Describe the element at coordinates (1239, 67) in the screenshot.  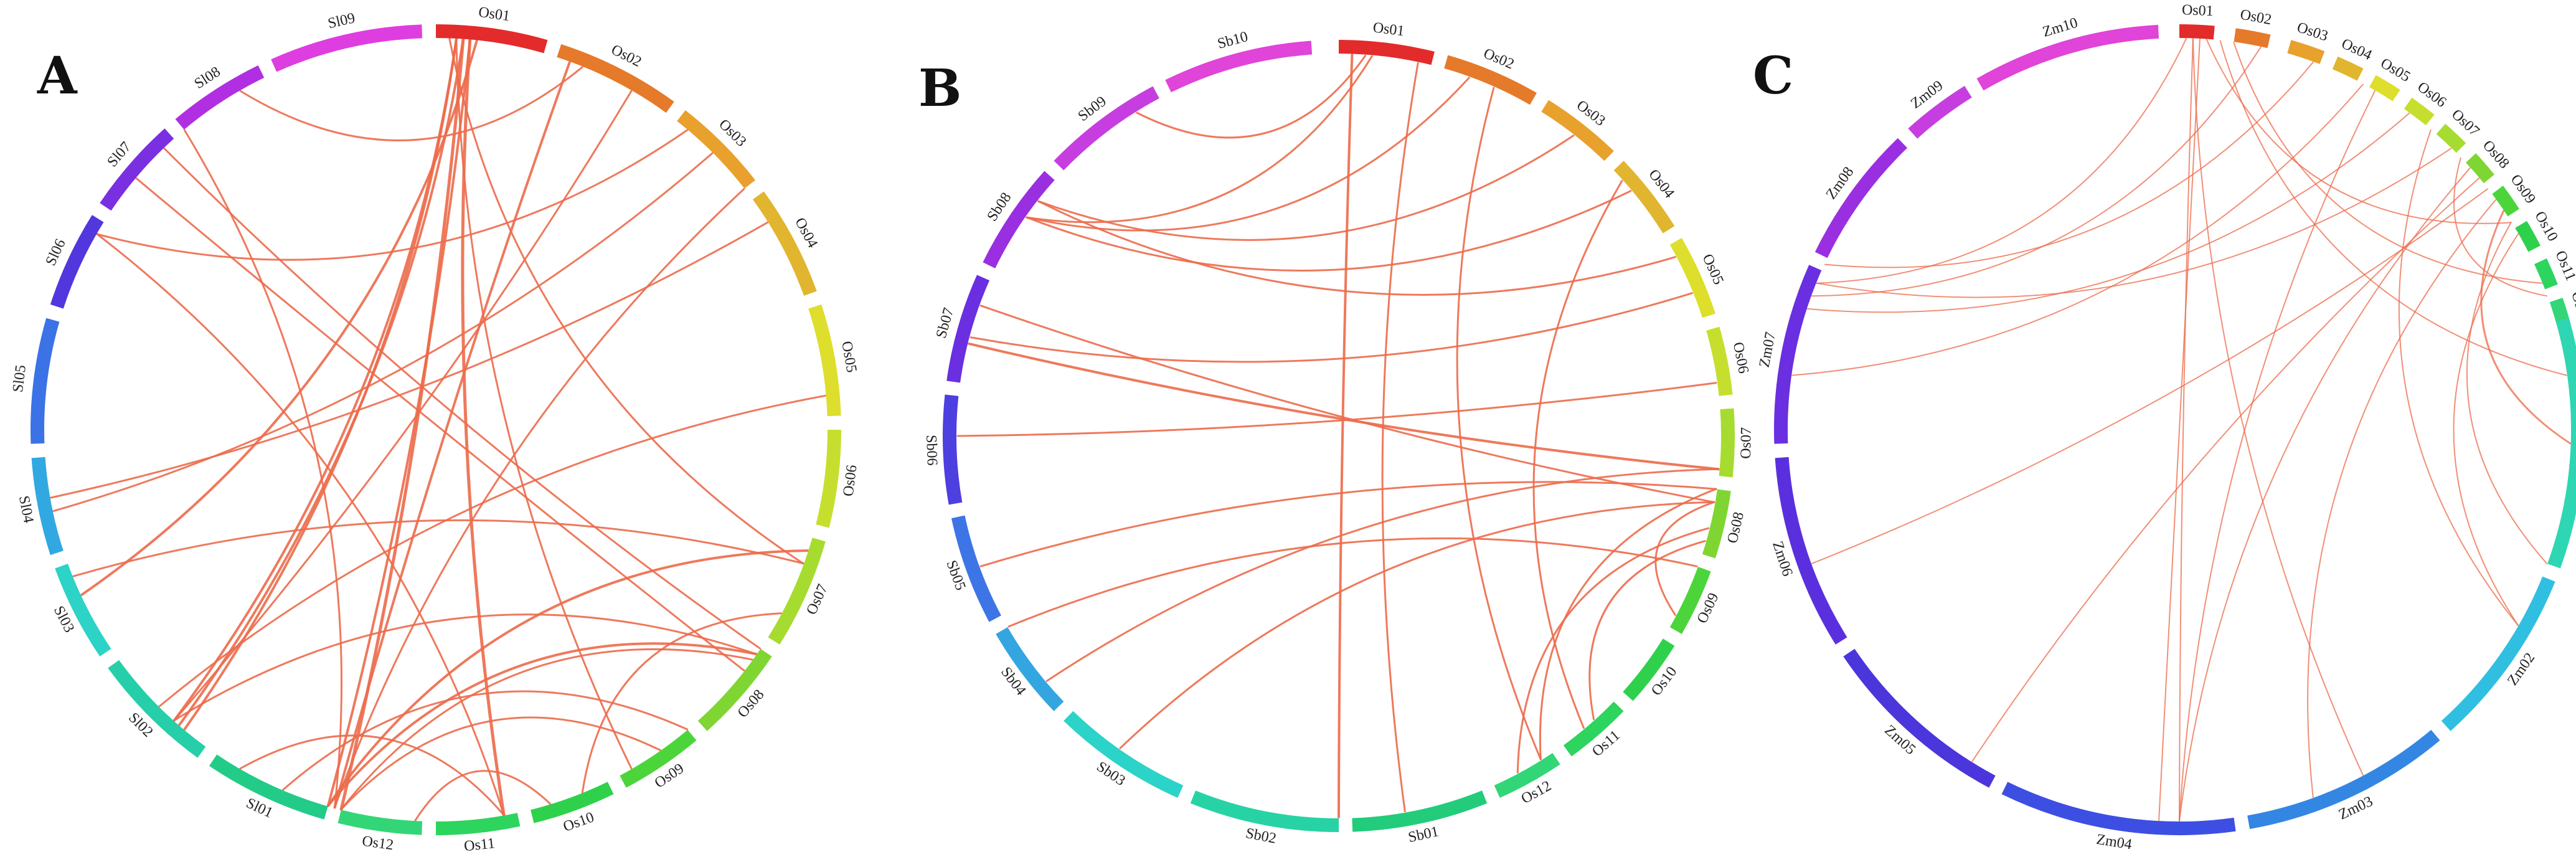
I see `chromosome-sb10` at that location.